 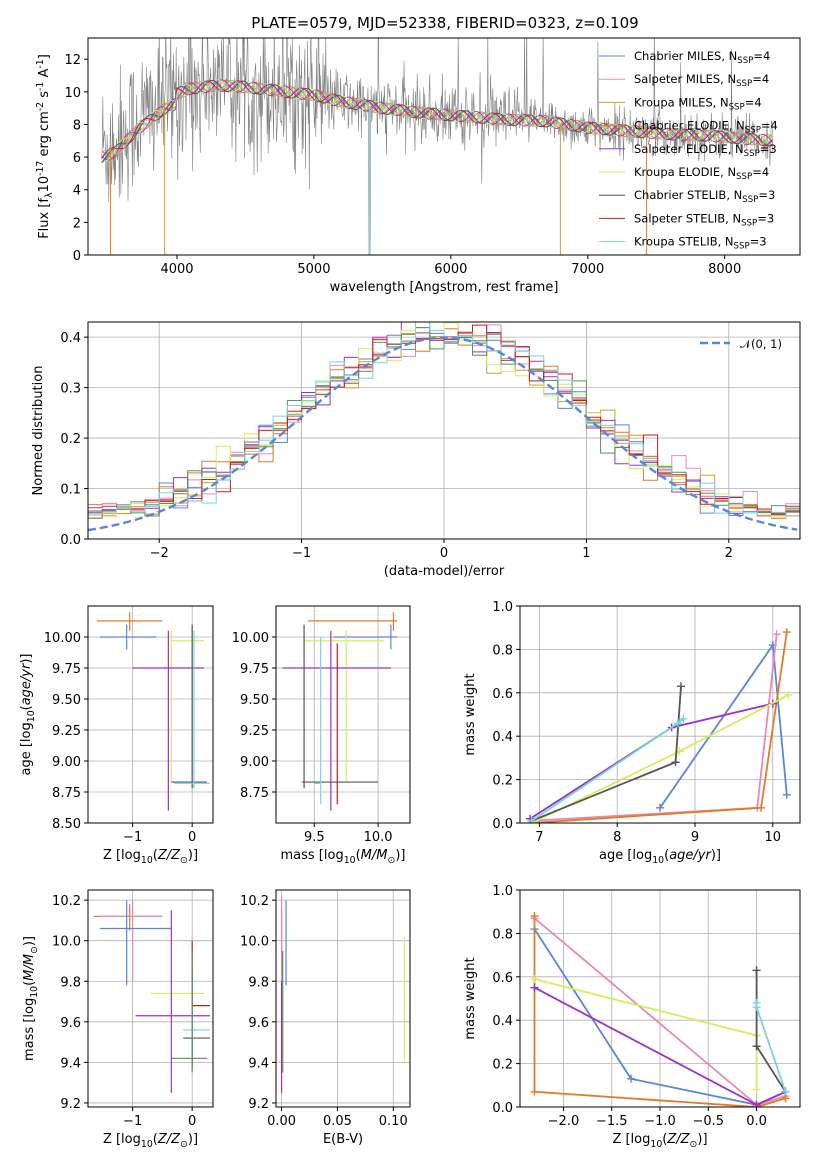 I want to click on x-axis-label: mass [log10(M/M⊙)], so click(x=343, y=857).